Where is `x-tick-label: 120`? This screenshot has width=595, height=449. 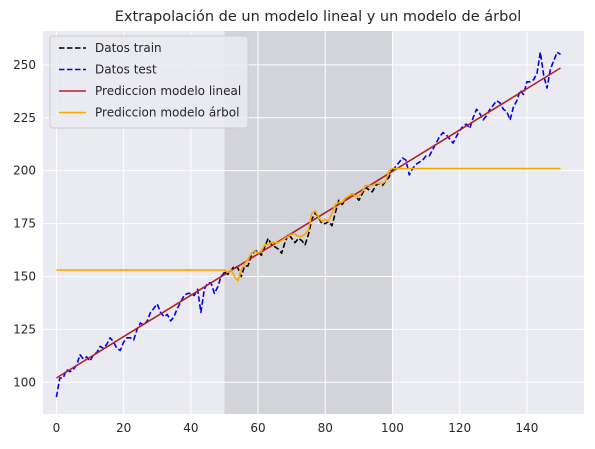 x-tick-label: 120 is located at coordinates (459, 428).